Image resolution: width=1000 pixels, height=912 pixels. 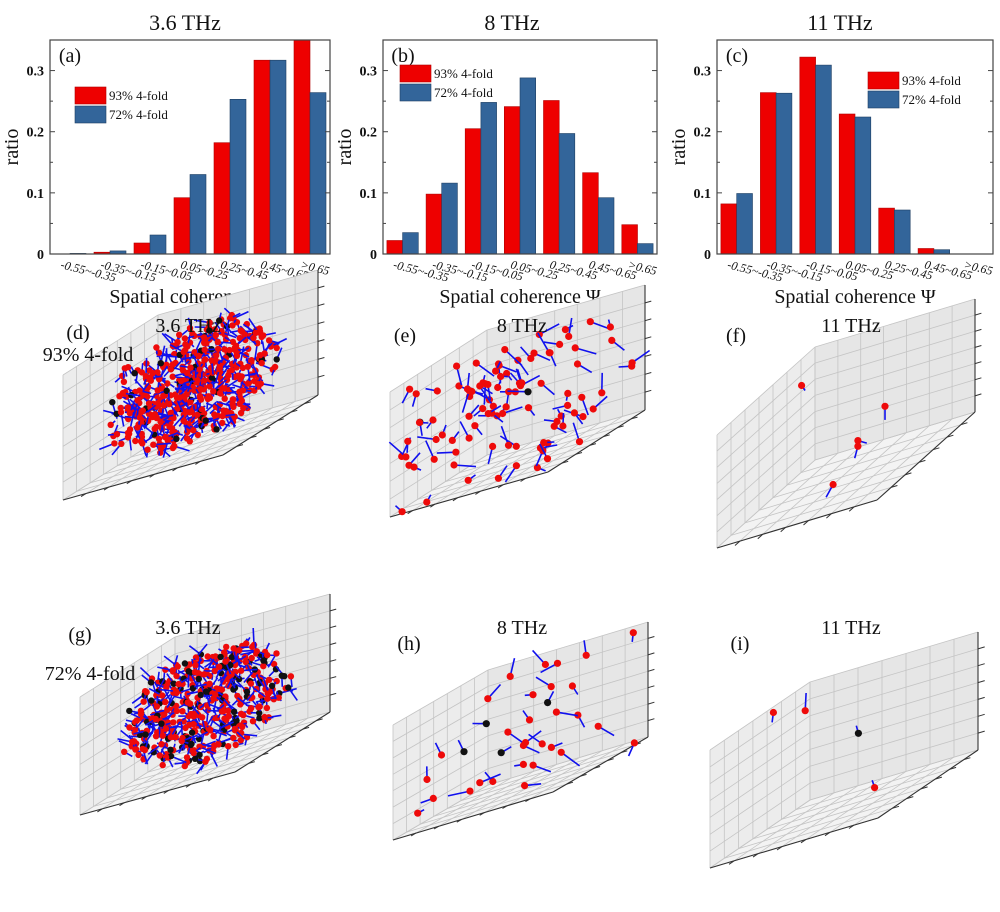 What do you see at coordinates (138, 114) in the screenshot?
I see `legend-label: 72% 4-fold` at bounding box center [138, 114].